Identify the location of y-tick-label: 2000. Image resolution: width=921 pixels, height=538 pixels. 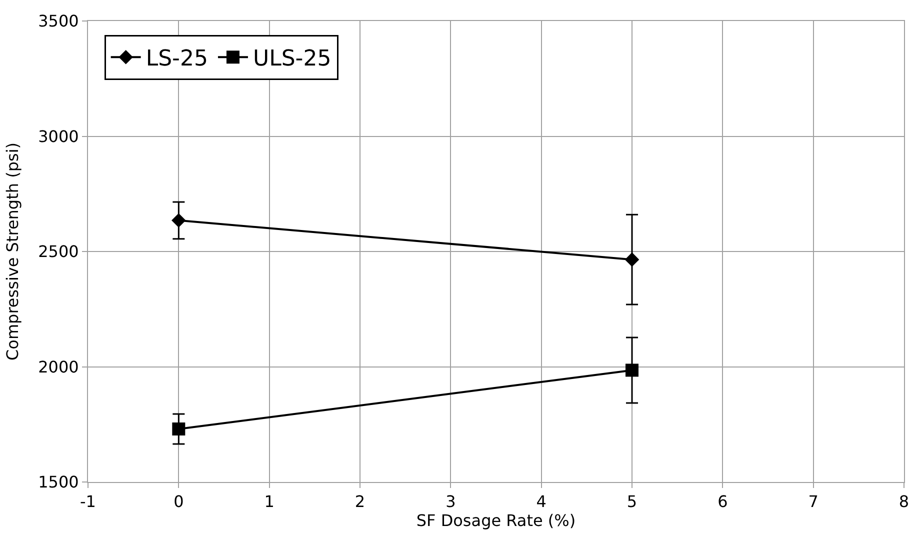
(58, 366).